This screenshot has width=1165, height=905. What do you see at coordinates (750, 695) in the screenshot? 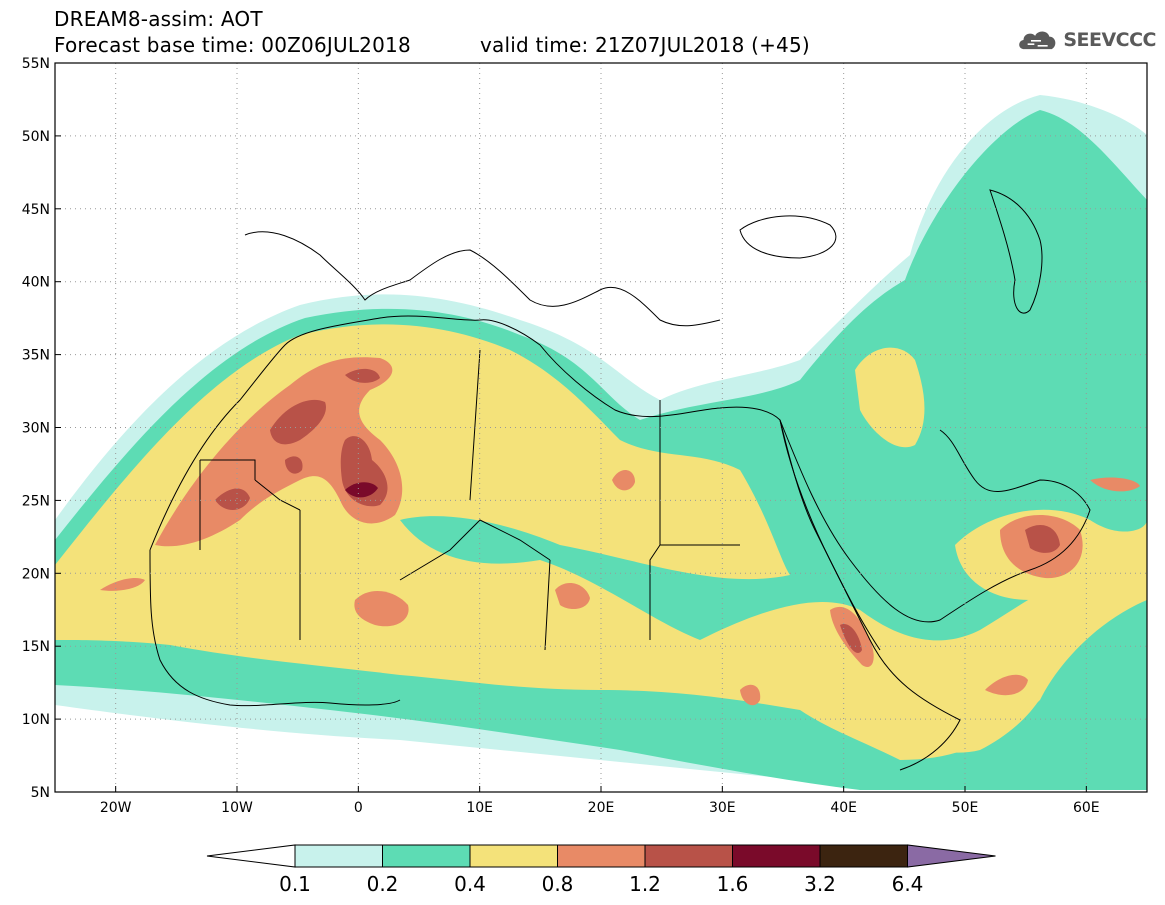
I see `aot-band-0.8-sudan` at bounding box center [750, 695].